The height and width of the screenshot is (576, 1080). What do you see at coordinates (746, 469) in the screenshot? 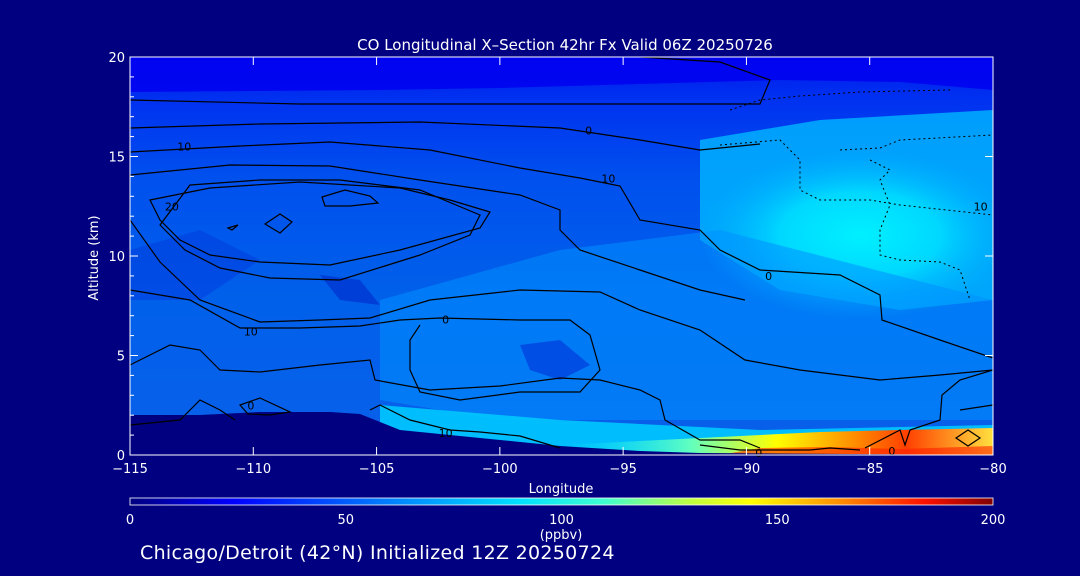
I see `x-tick-label: −90` at bounding box center [746, 469].